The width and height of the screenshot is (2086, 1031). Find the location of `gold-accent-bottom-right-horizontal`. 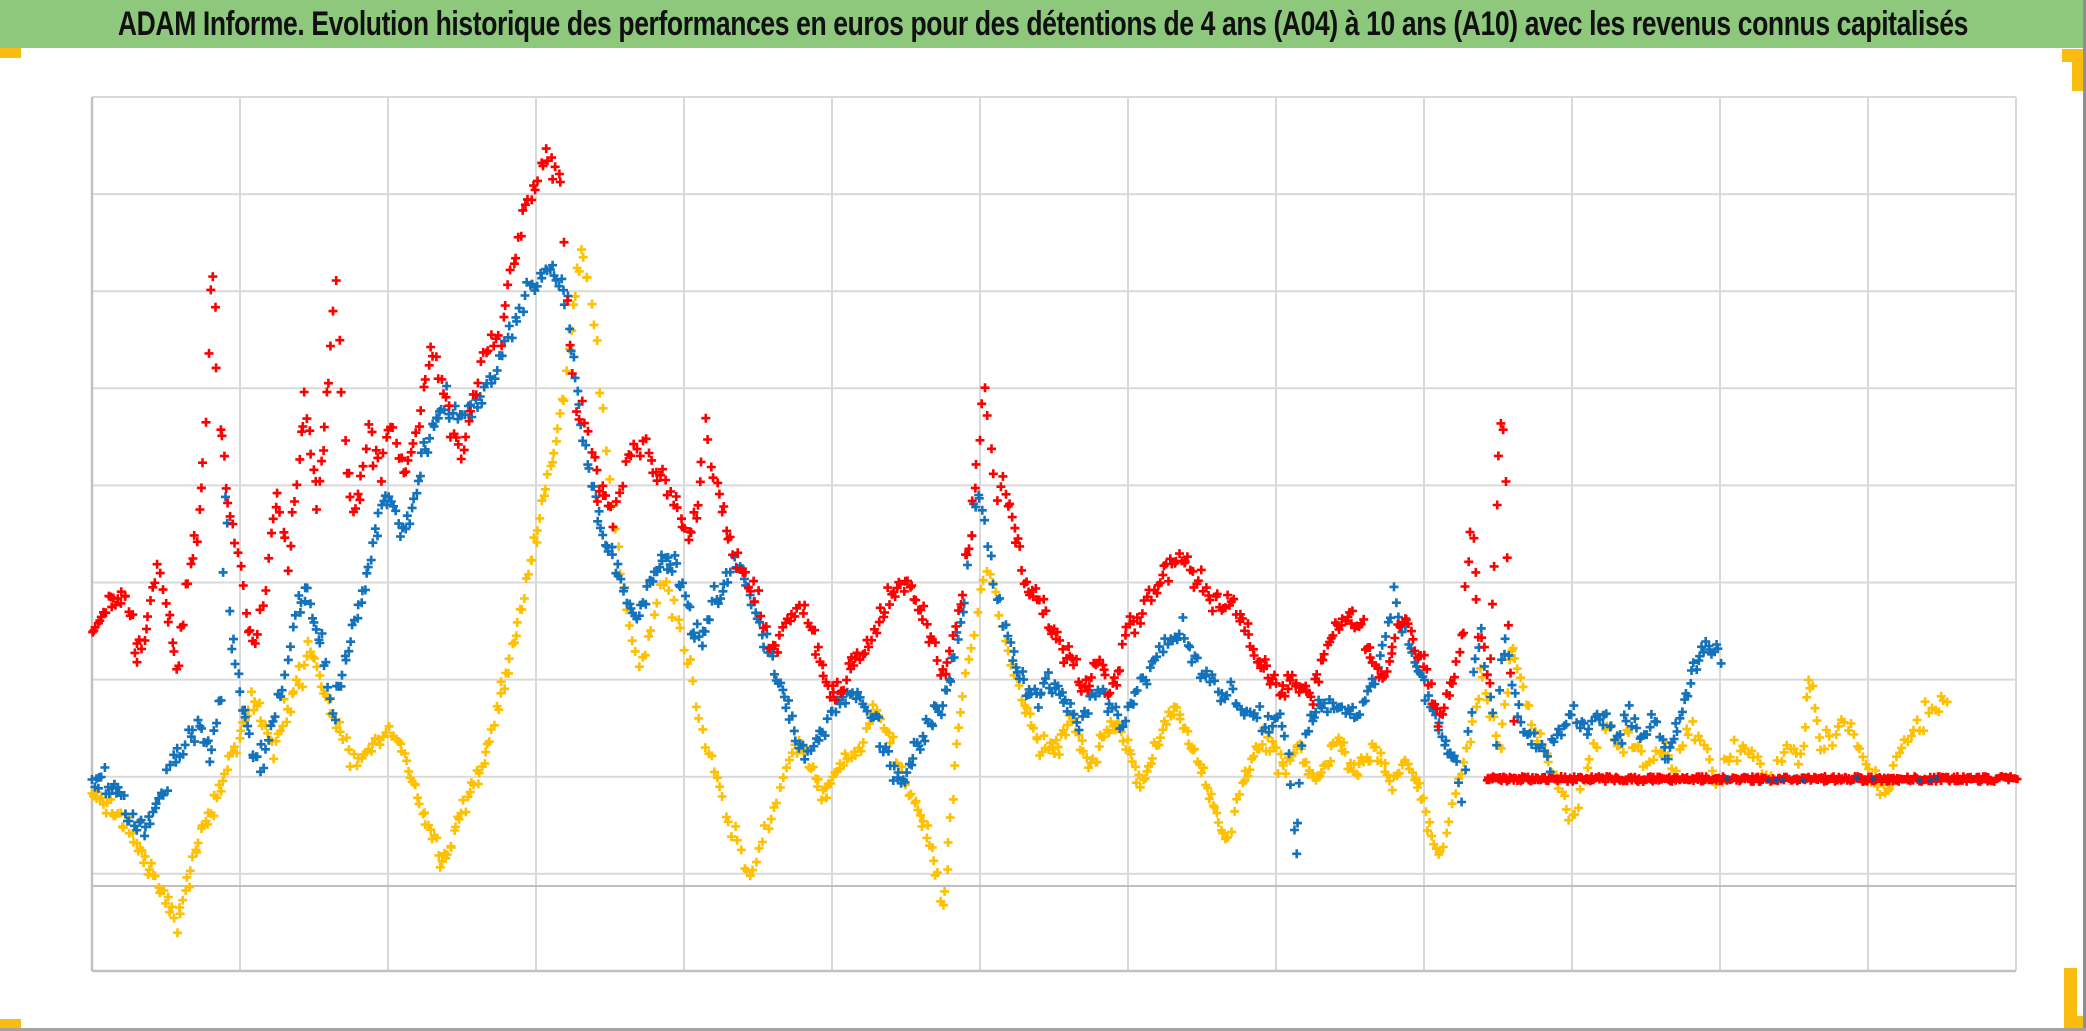

gold-accent-bottom-right-horizontal is located at coordinates (2075, 1022).